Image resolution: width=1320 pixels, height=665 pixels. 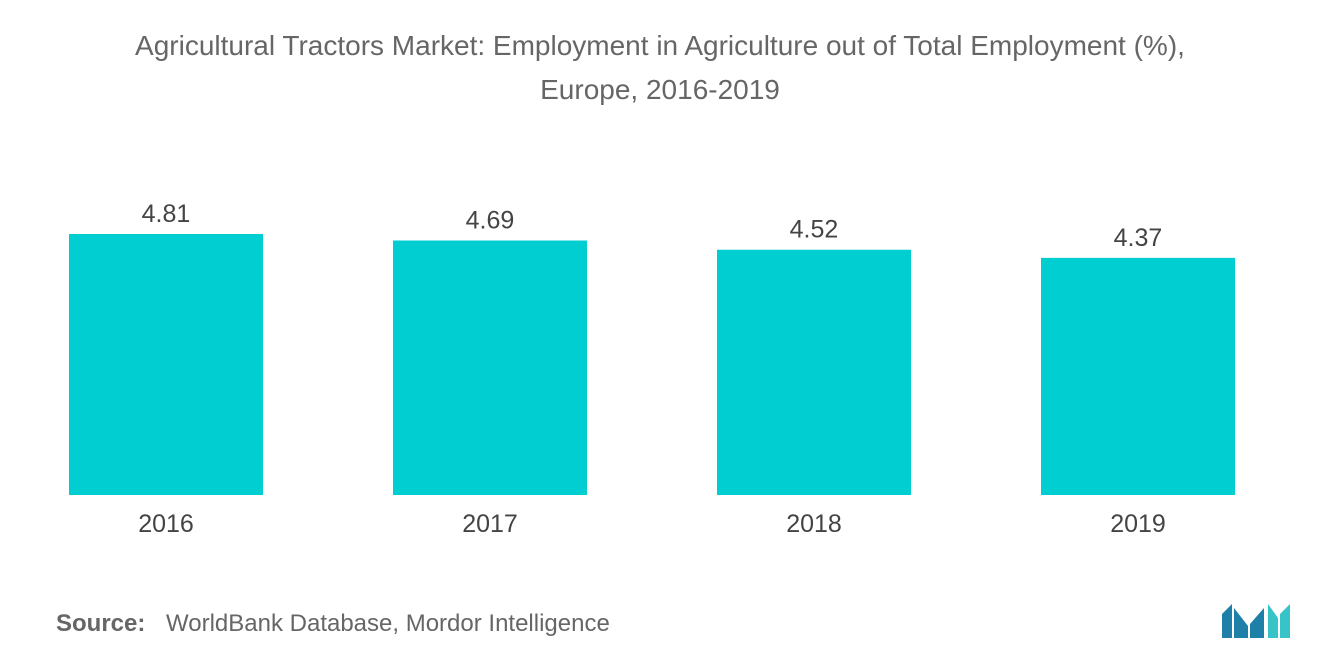 What do you see at coordinates (814, 230) in the screenshot?
I see `value-label-2018: 4.52` at bounding box center [814, 230].